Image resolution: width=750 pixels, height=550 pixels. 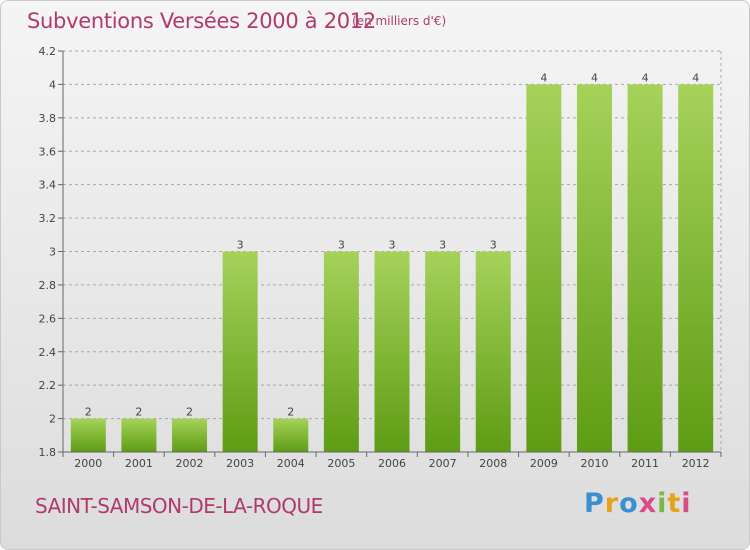 What do you see at coordinates (645, 463) in the screenshot?
I see `x-tick-label-2011: 2011` at bounding box center [645, 463].